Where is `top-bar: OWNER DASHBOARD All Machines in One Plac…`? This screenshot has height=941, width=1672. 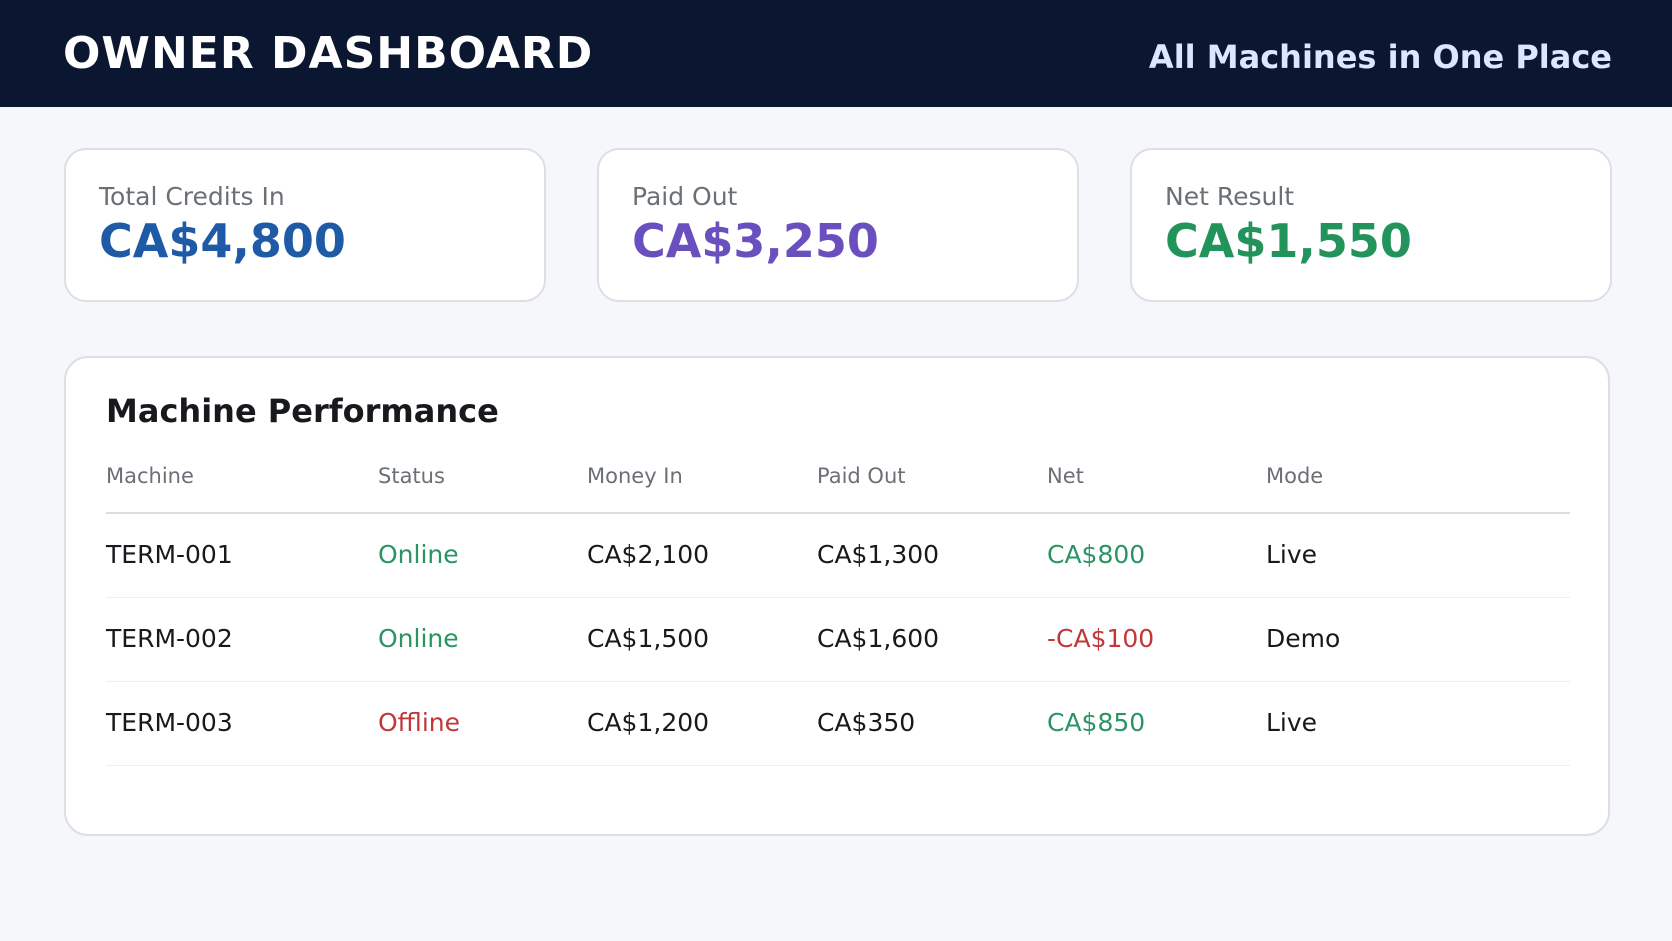 top-bar: OWNER DASHBOARD All Machines in One Plac… is located at coordinates (836, 53).